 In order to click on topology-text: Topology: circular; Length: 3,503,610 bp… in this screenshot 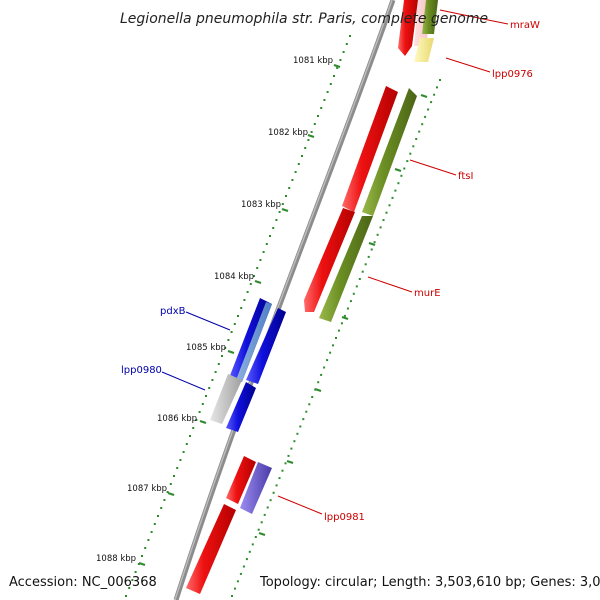, I will do `click(429, 582)`.